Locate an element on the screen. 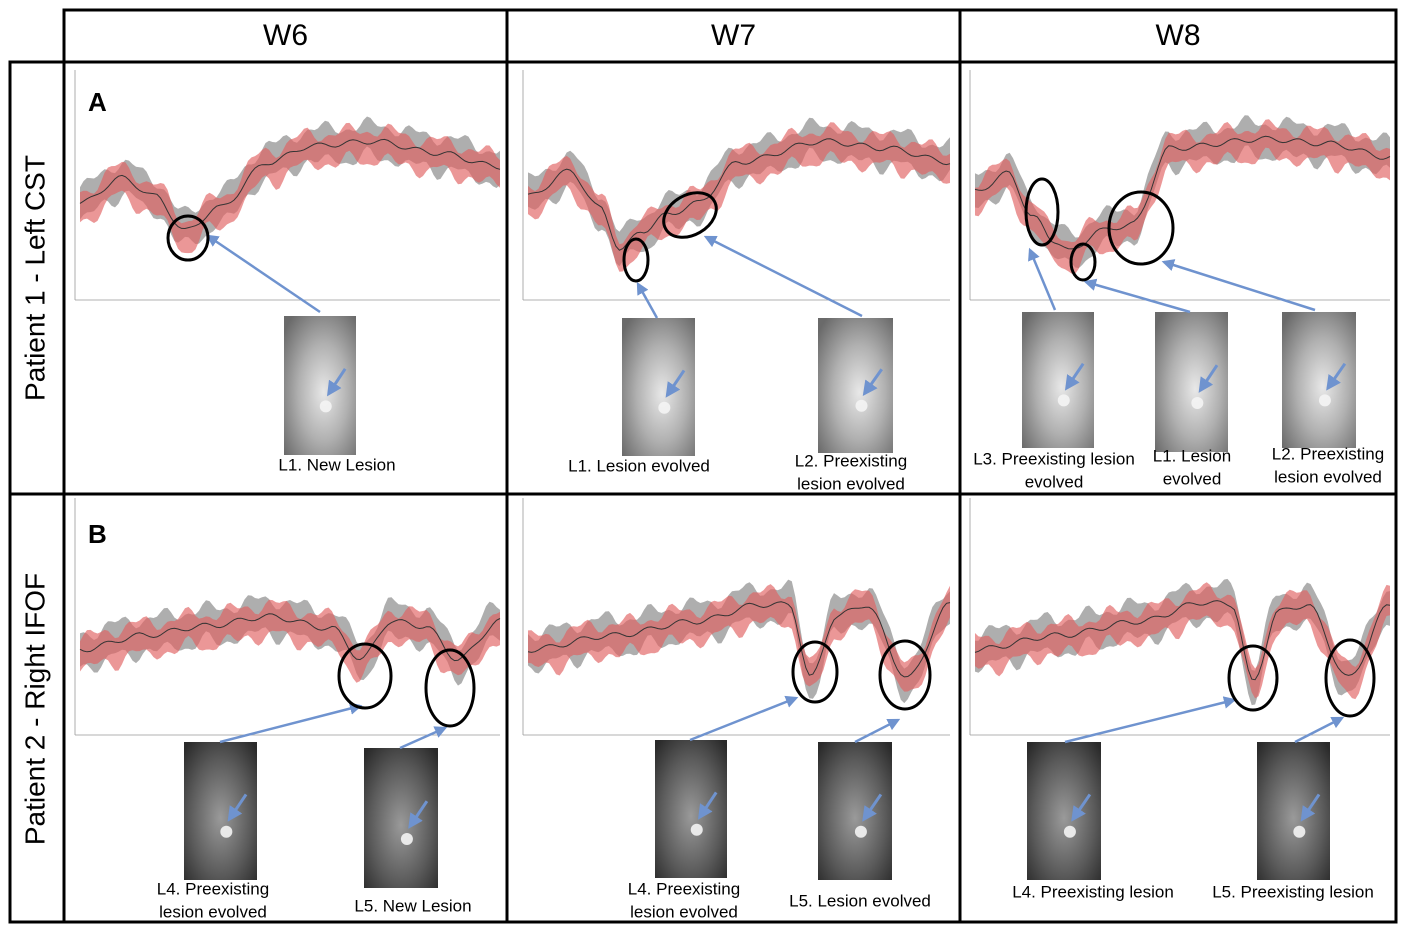 The image size is (1403, 929). caption: L3. Preexisting lesion is located at coordinates (1054, 458).